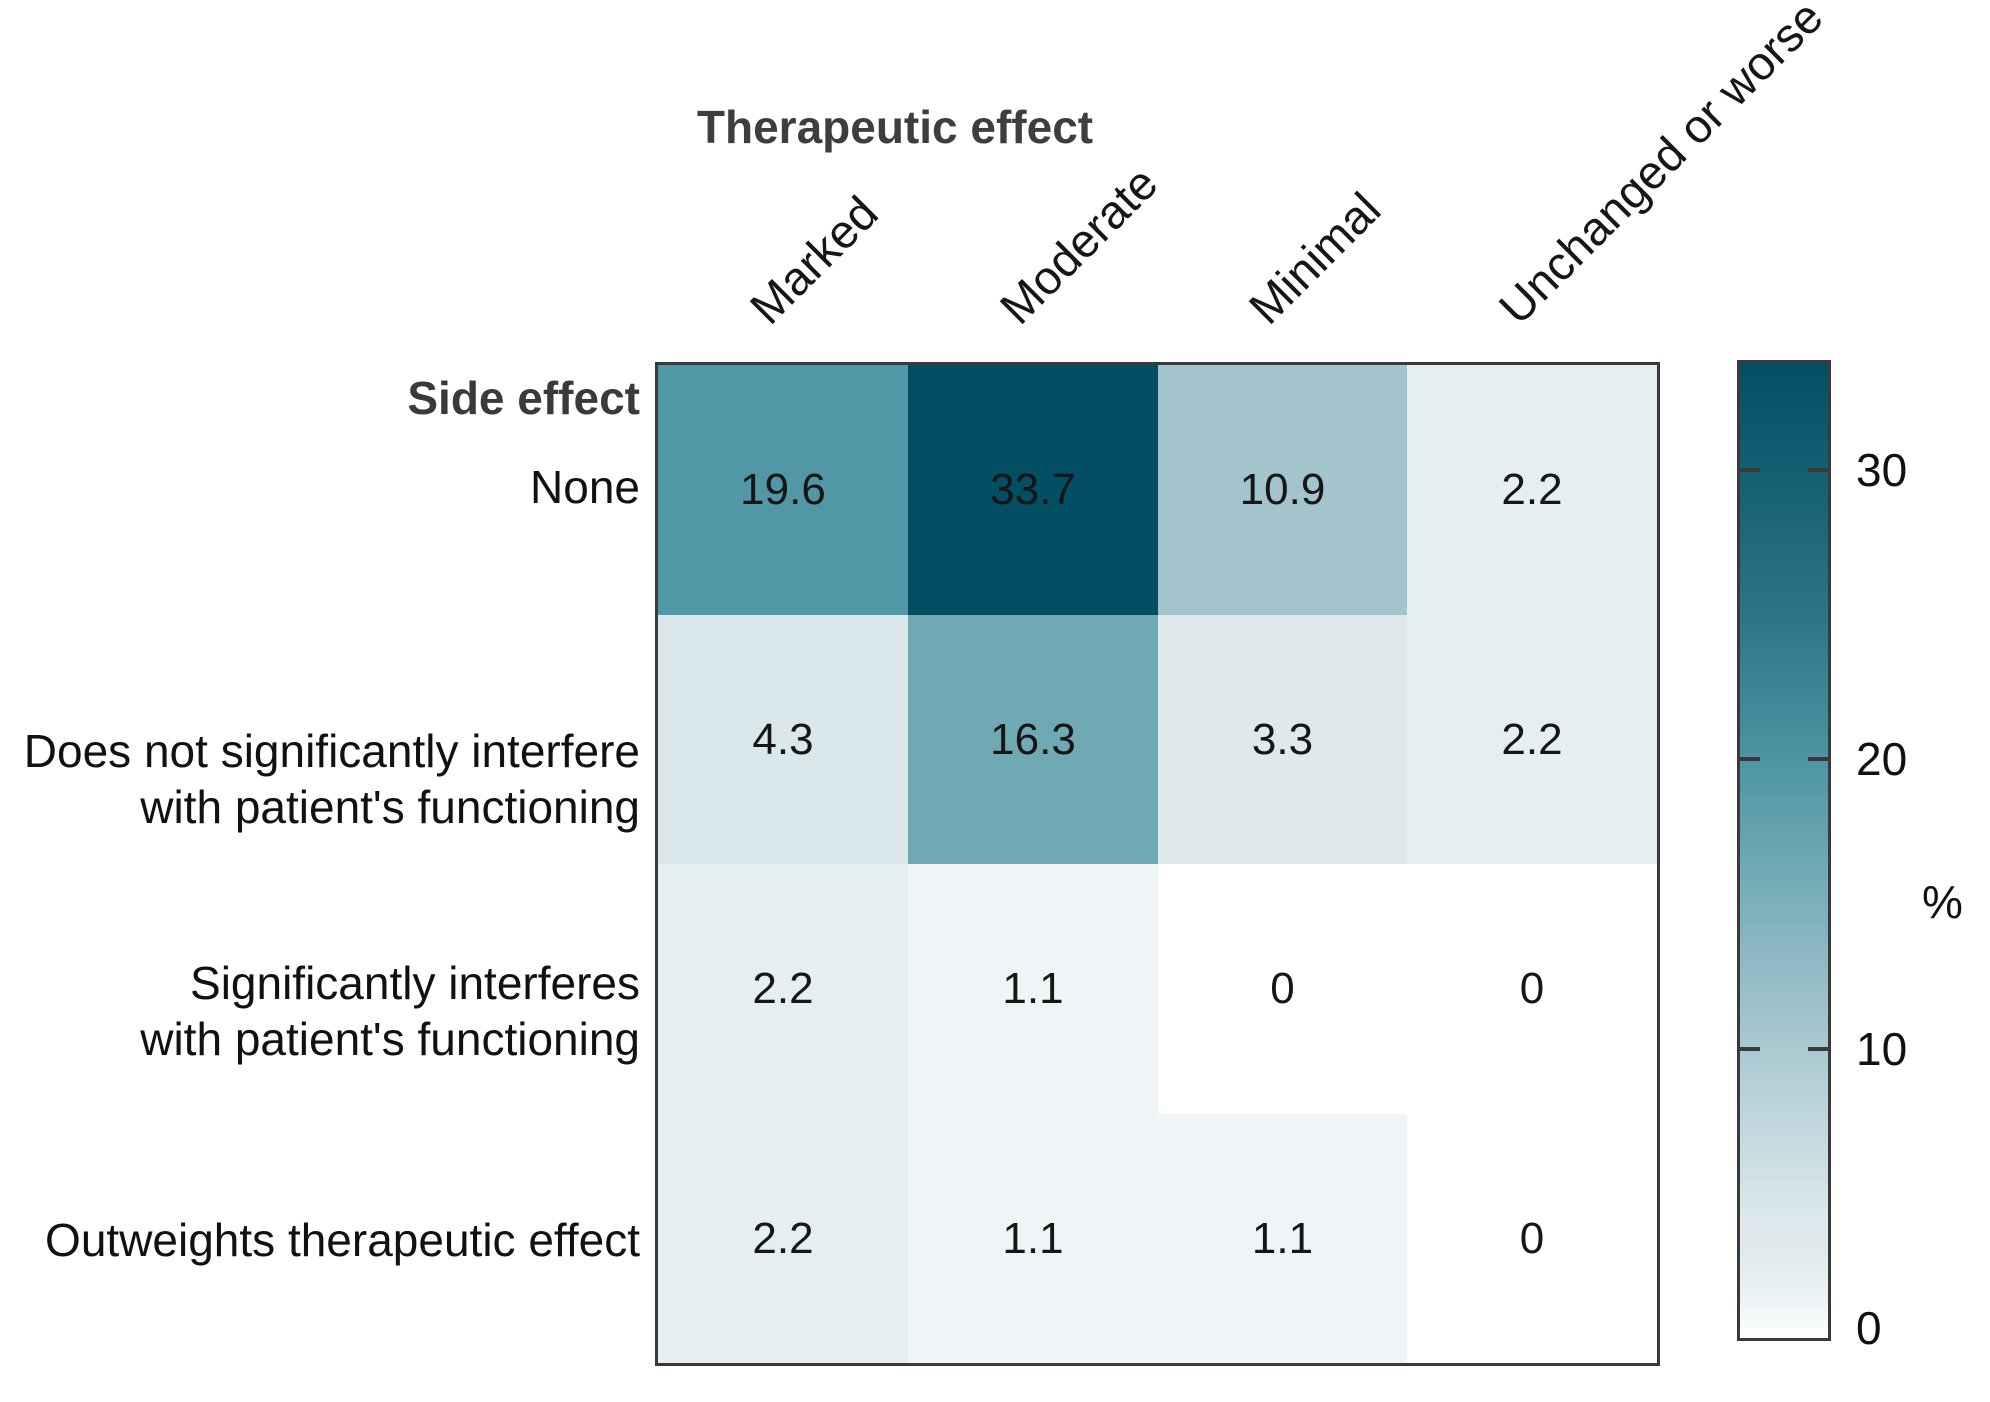 Image resolution: width=1990 pixels, height=1402 pixels. I want to click on heatmap-cell: 16.3, so click(1033, 739).